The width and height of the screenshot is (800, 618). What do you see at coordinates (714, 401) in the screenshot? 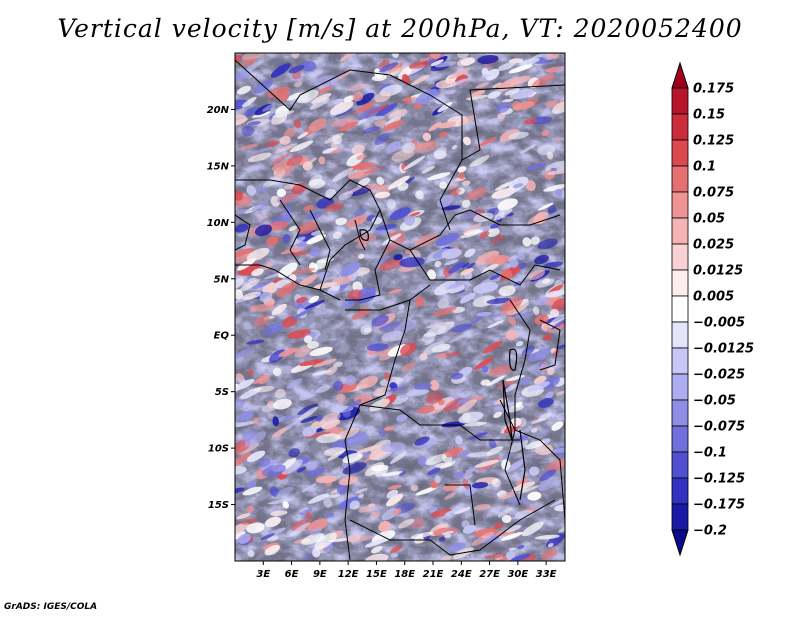
I see `colorbar-label: −0.05` at bounding box center [714, 401].